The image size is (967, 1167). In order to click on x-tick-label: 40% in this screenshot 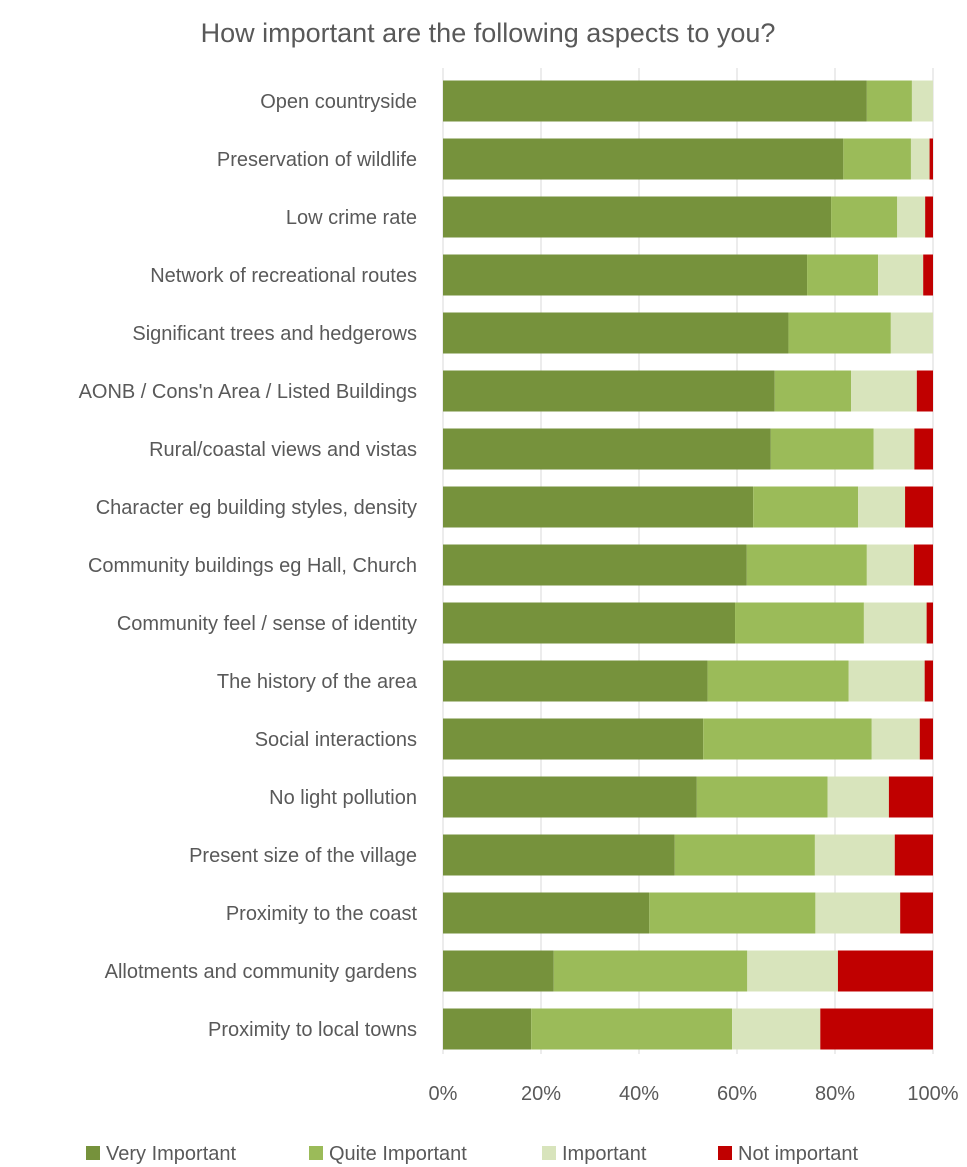, I will do `click(639, 1094)`.